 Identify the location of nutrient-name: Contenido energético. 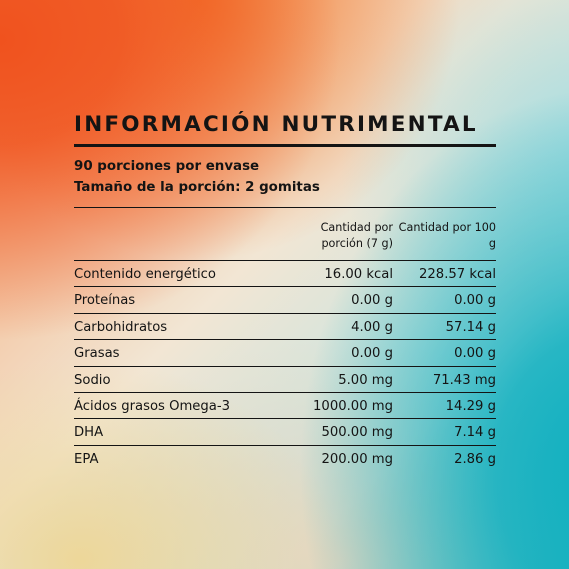
(145, 274).